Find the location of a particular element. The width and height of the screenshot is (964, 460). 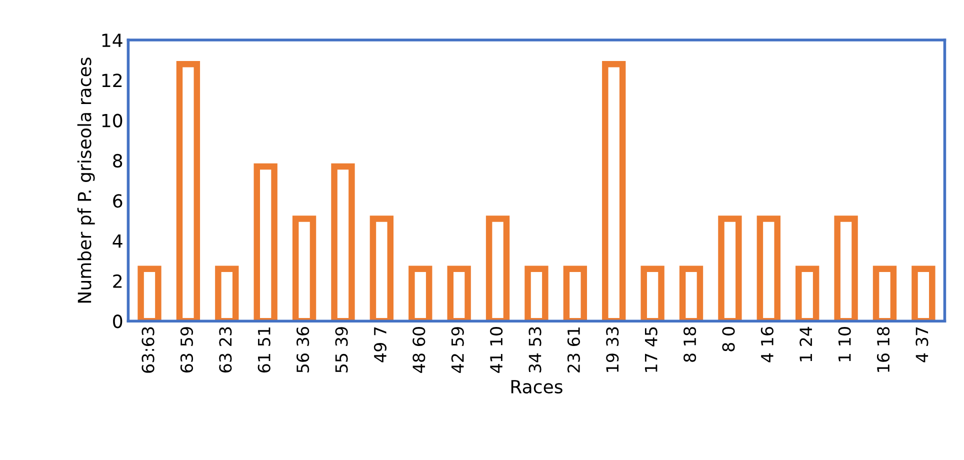

x-tick-label: 61 51 is located at coordinates (264, 349).